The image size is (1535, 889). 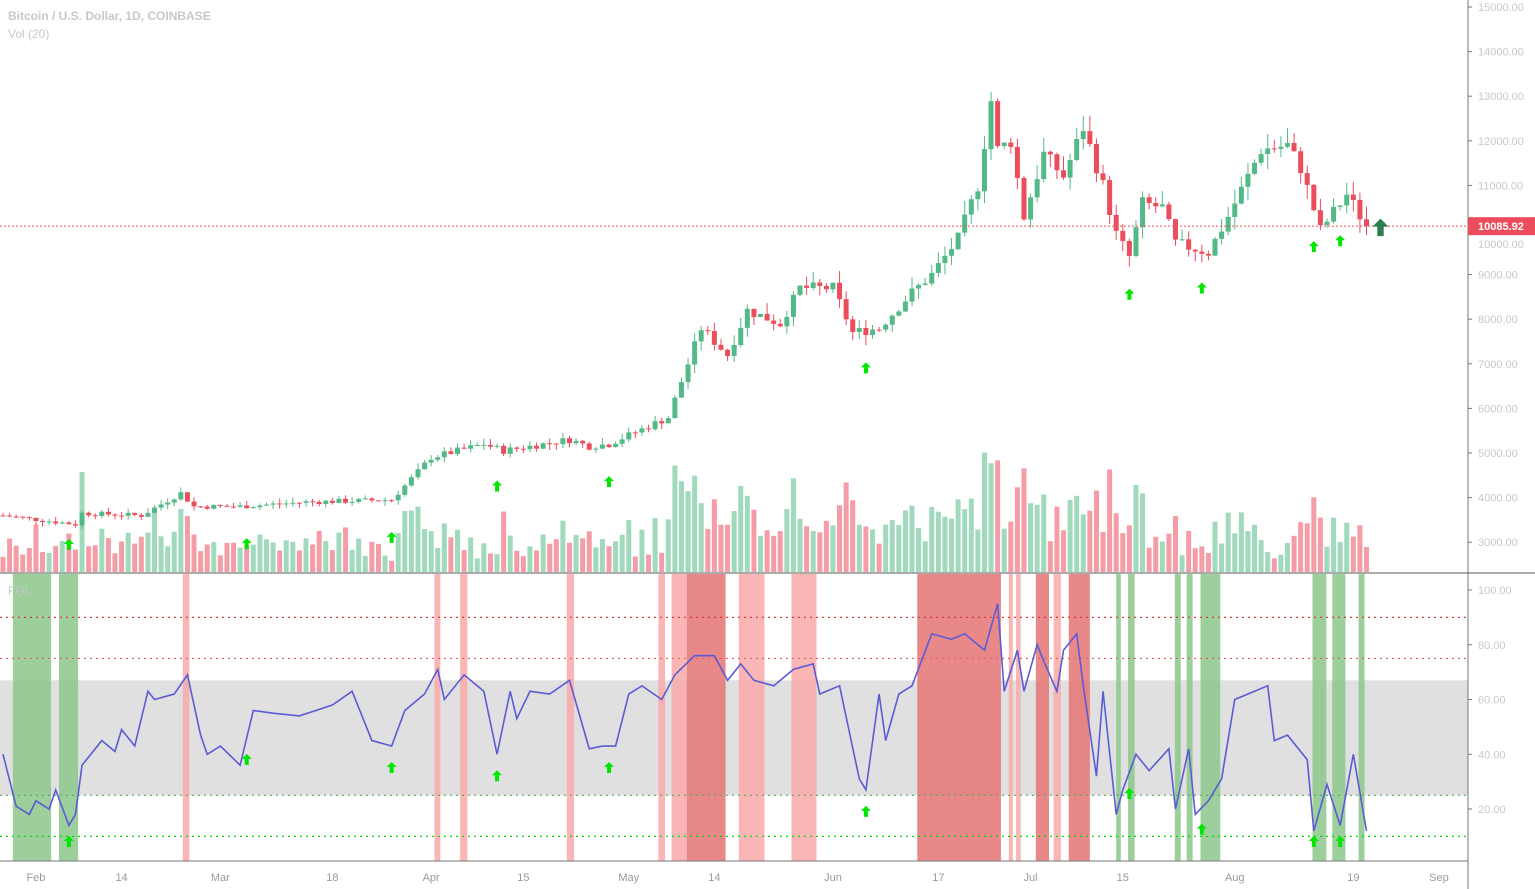 What do you see at coordinates (32, 717) in the screenshot?
I see `sentiment-band-fear` at bounding box center [32, 717].